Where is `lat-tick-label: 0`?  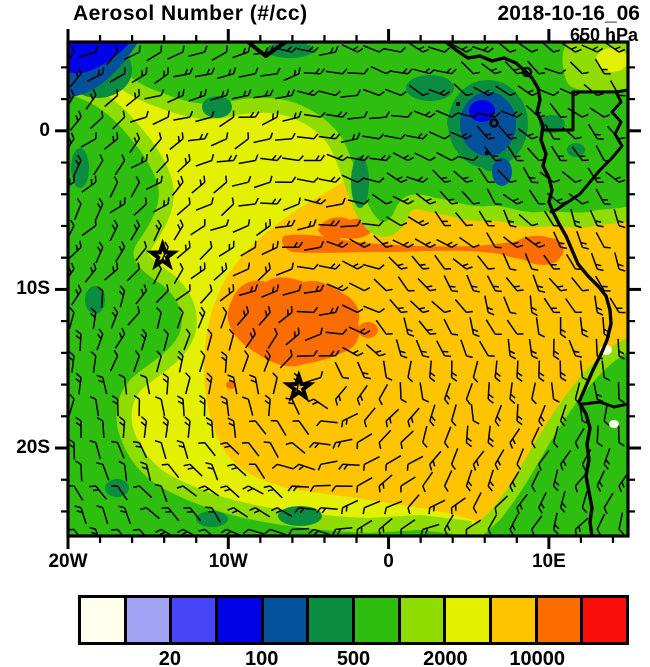
lat-tick-label: 0 is located at coordinates (44, 130).